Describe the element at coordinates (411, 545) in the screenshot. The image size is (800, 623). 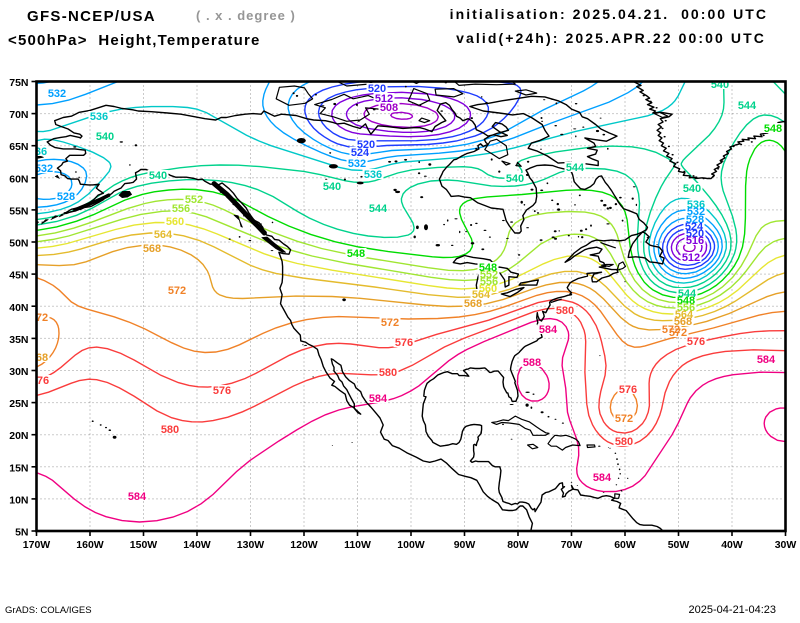
I see `svg-text: 100W` at that location.